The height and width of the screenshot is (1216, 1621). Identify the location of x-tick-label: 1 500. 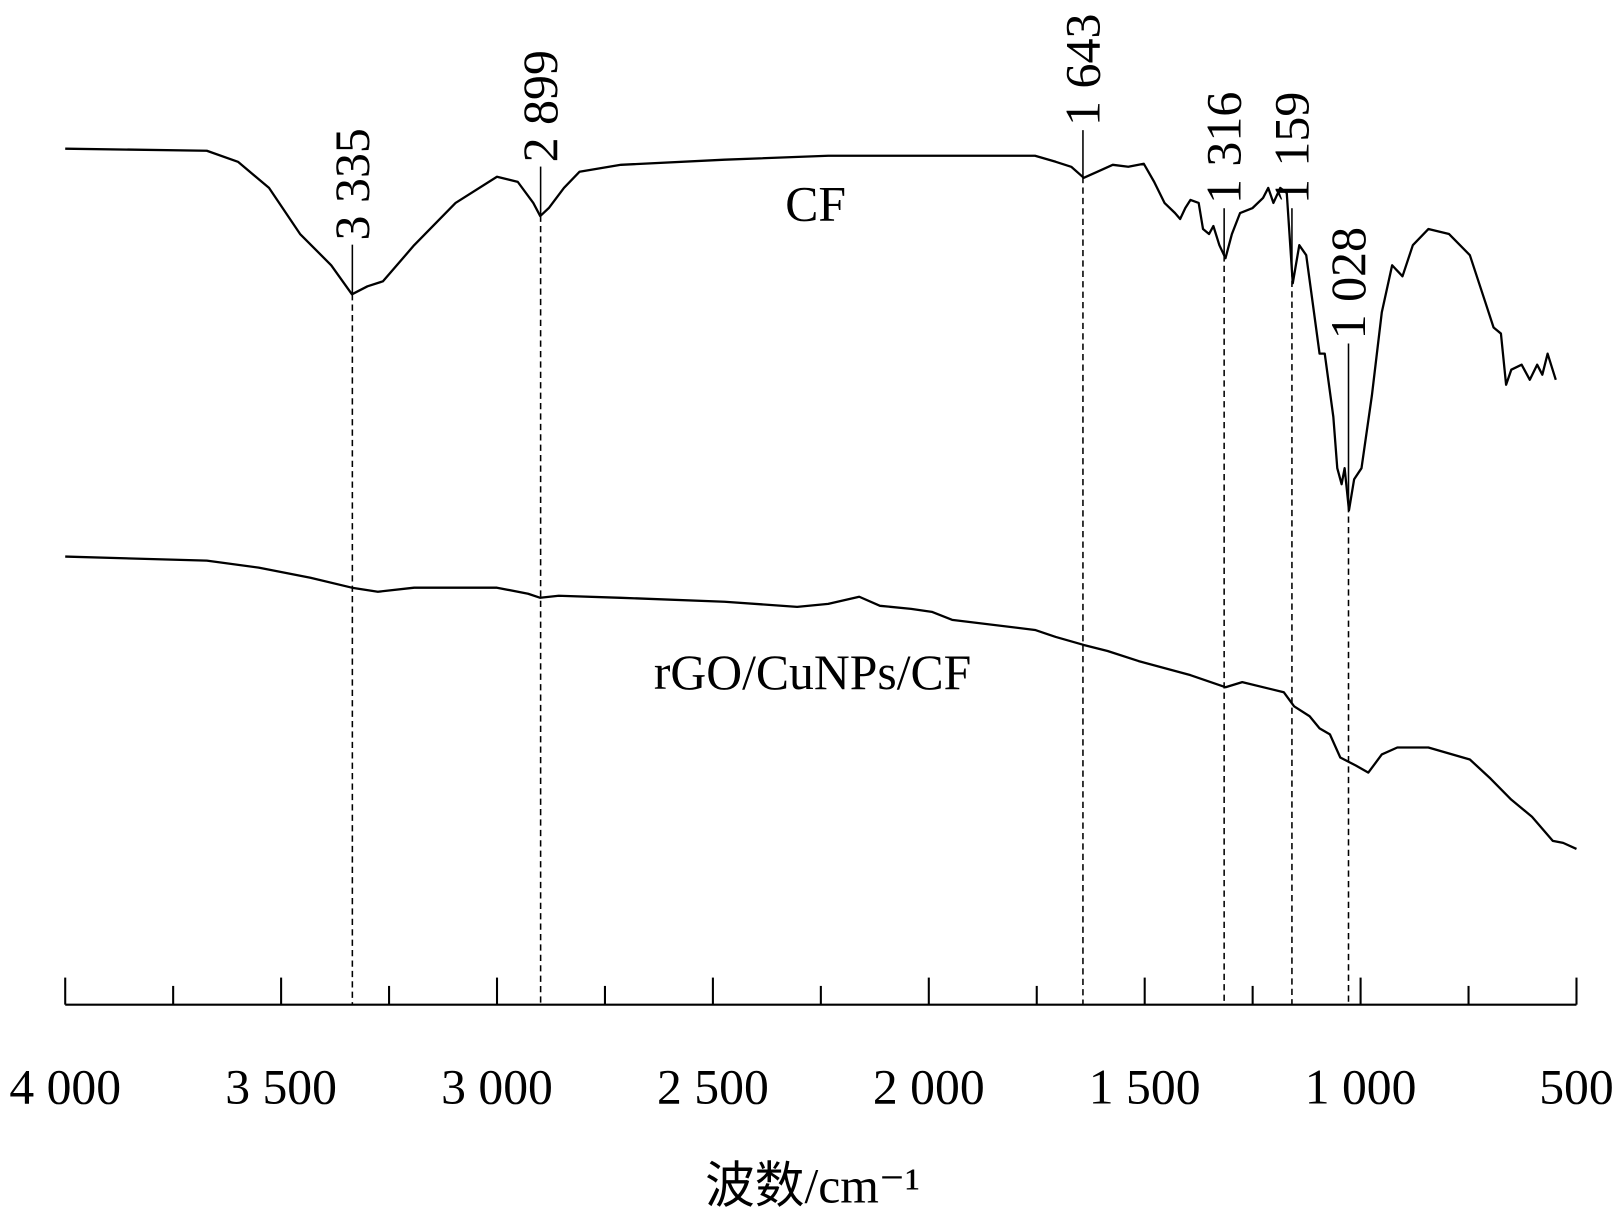
(1145, 1086).